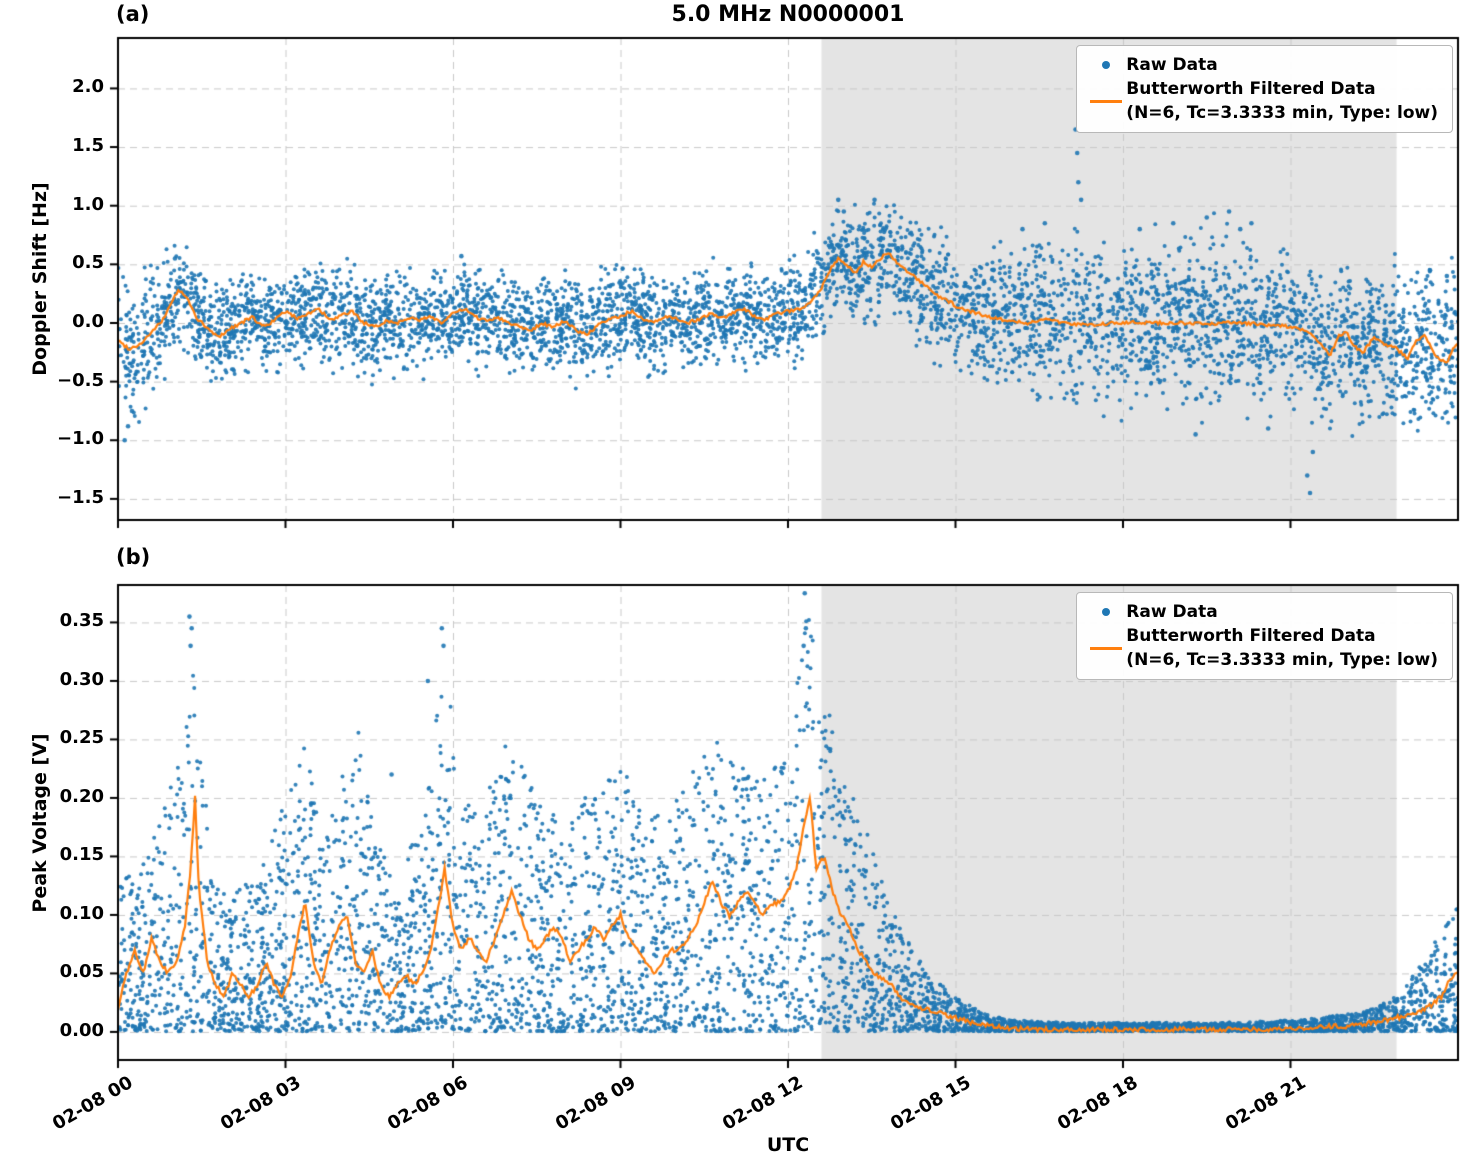 The width and height of the screenshot is (1472, 1172). Describe the element at coordinates (40, 279) in the screenshot. I see `y-axis-label-doppler: Doppler Shift [Hz]` at that location.